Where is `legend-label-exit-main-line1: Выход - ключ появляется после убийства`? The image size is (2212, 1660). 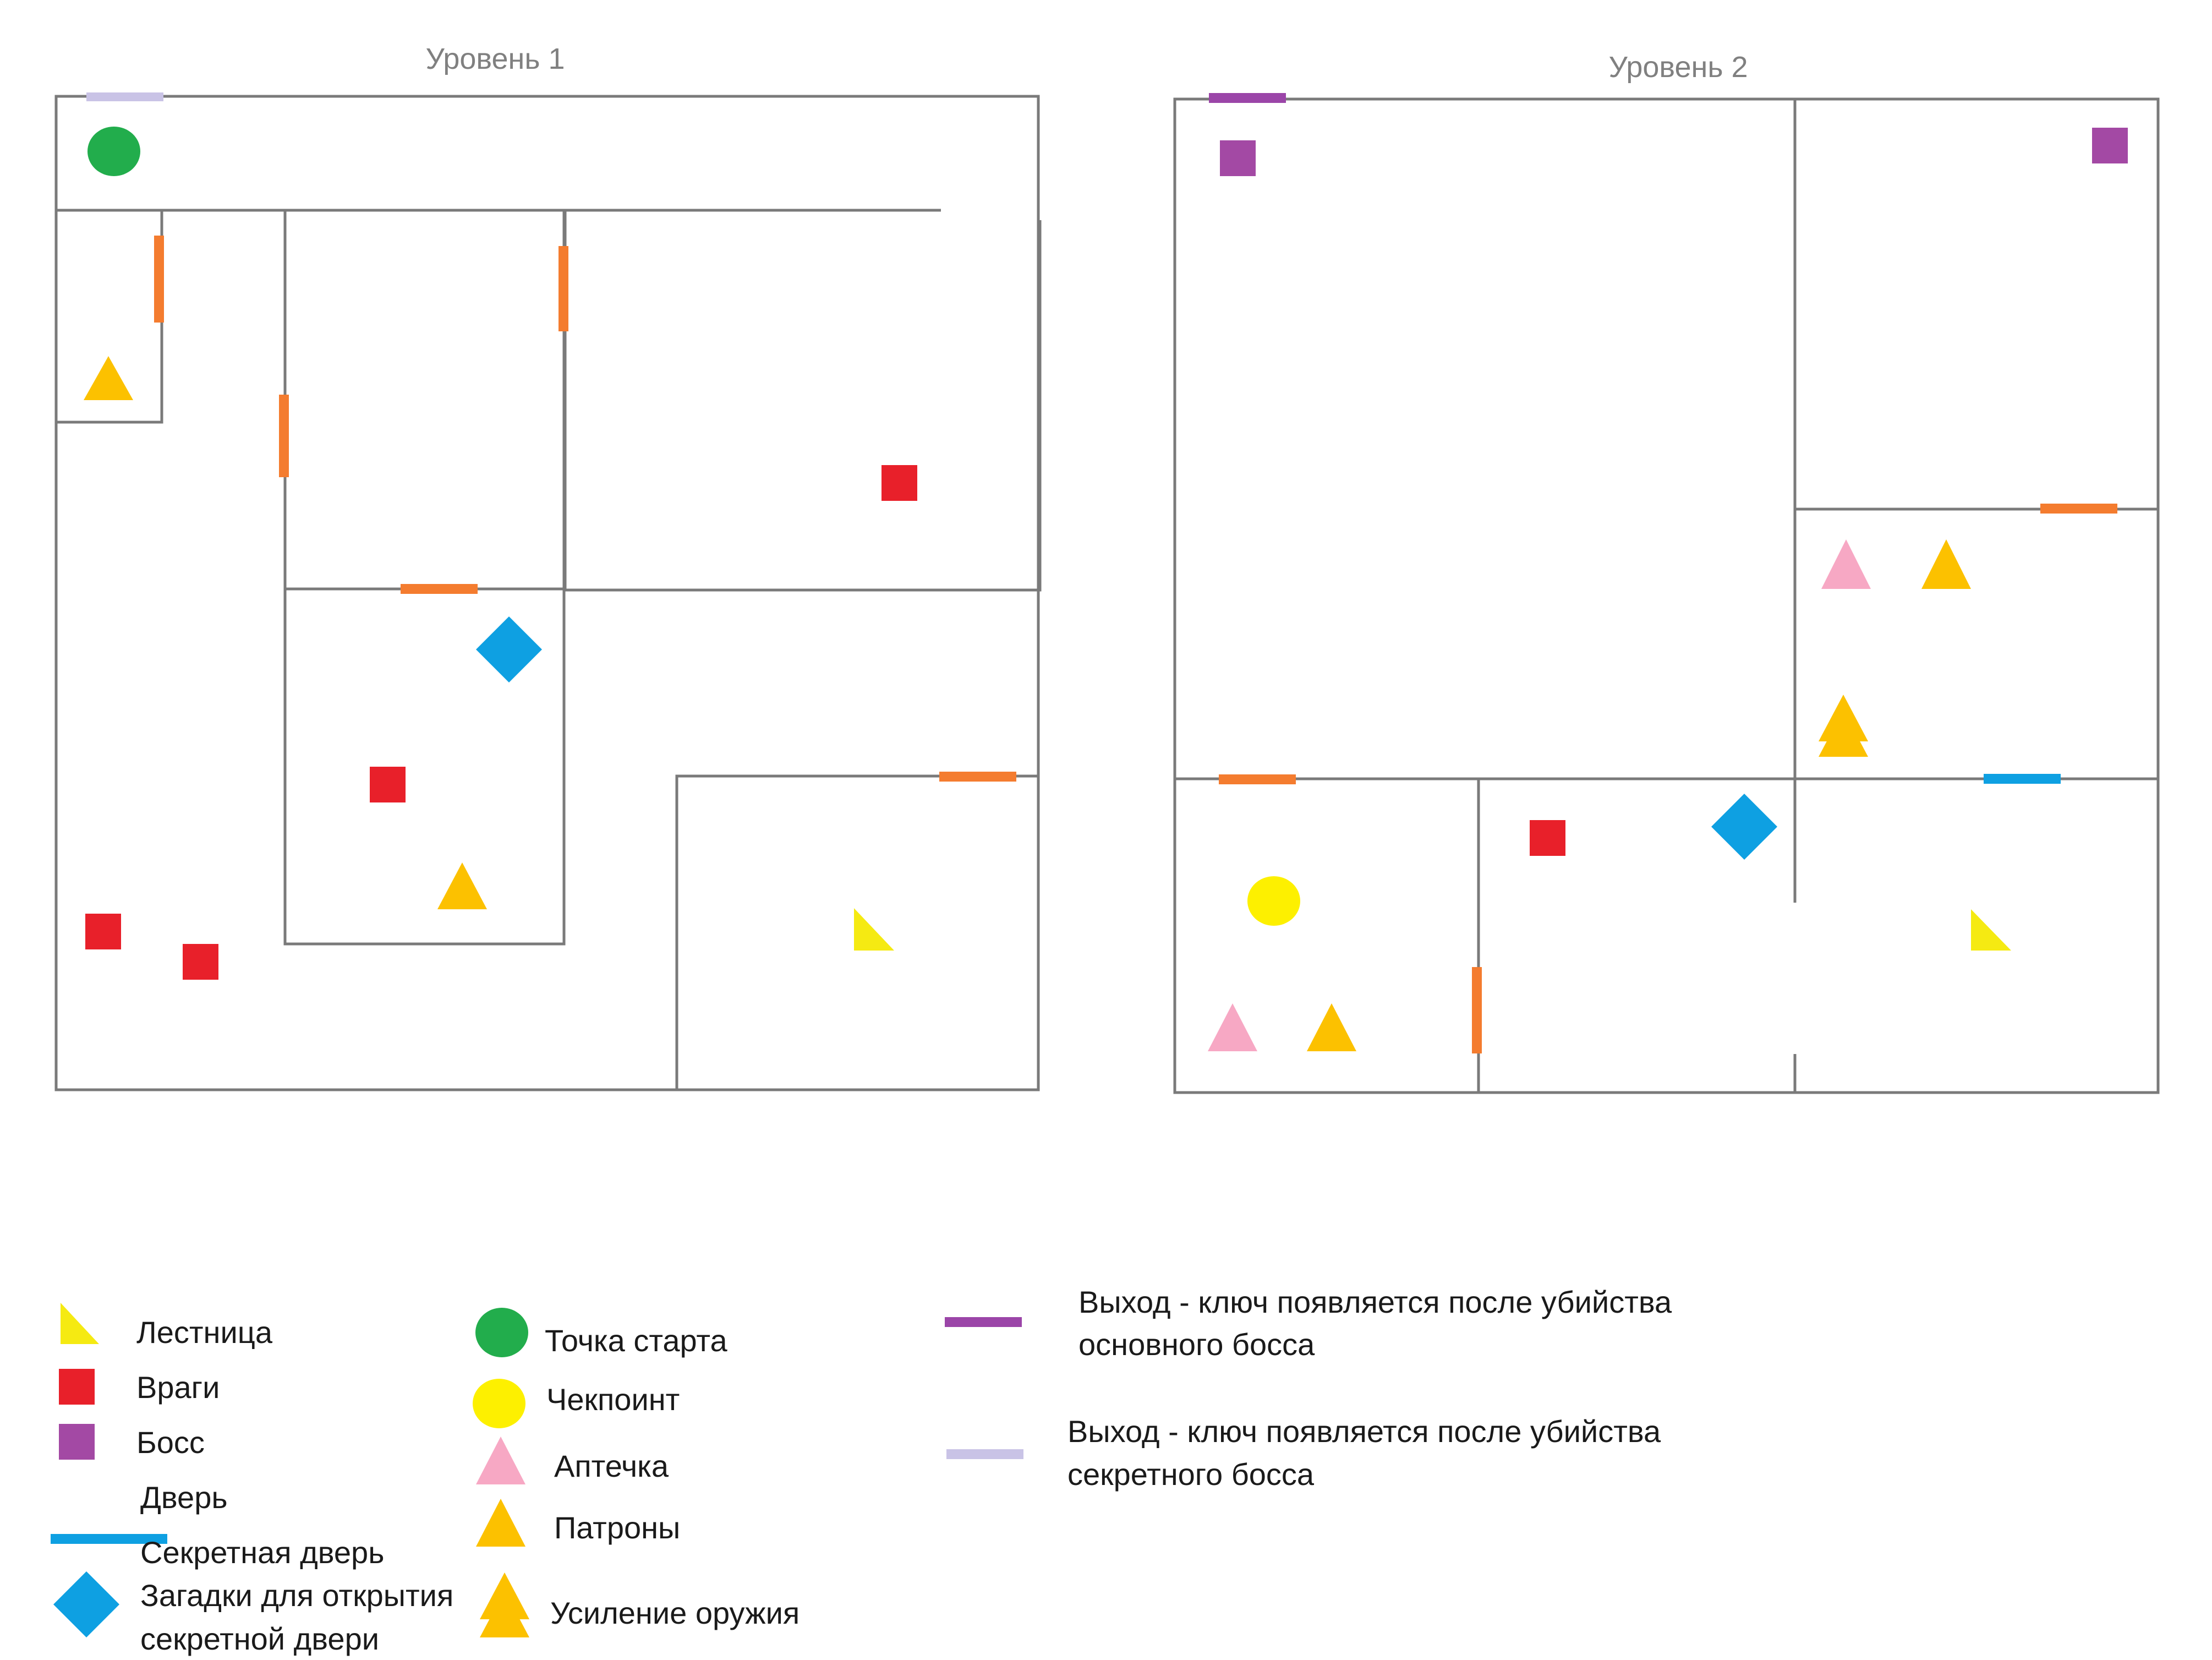 legend-label-exit-main-line1: Выход - ключ появляется после убийства is located at coordinates (1375, 1302).